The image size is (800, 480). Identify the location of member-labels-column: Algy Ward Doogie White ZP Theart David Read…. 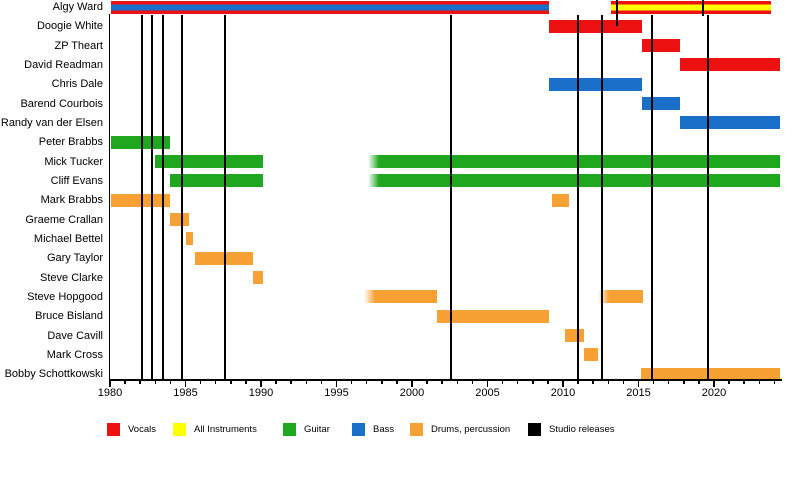
(55, 192).